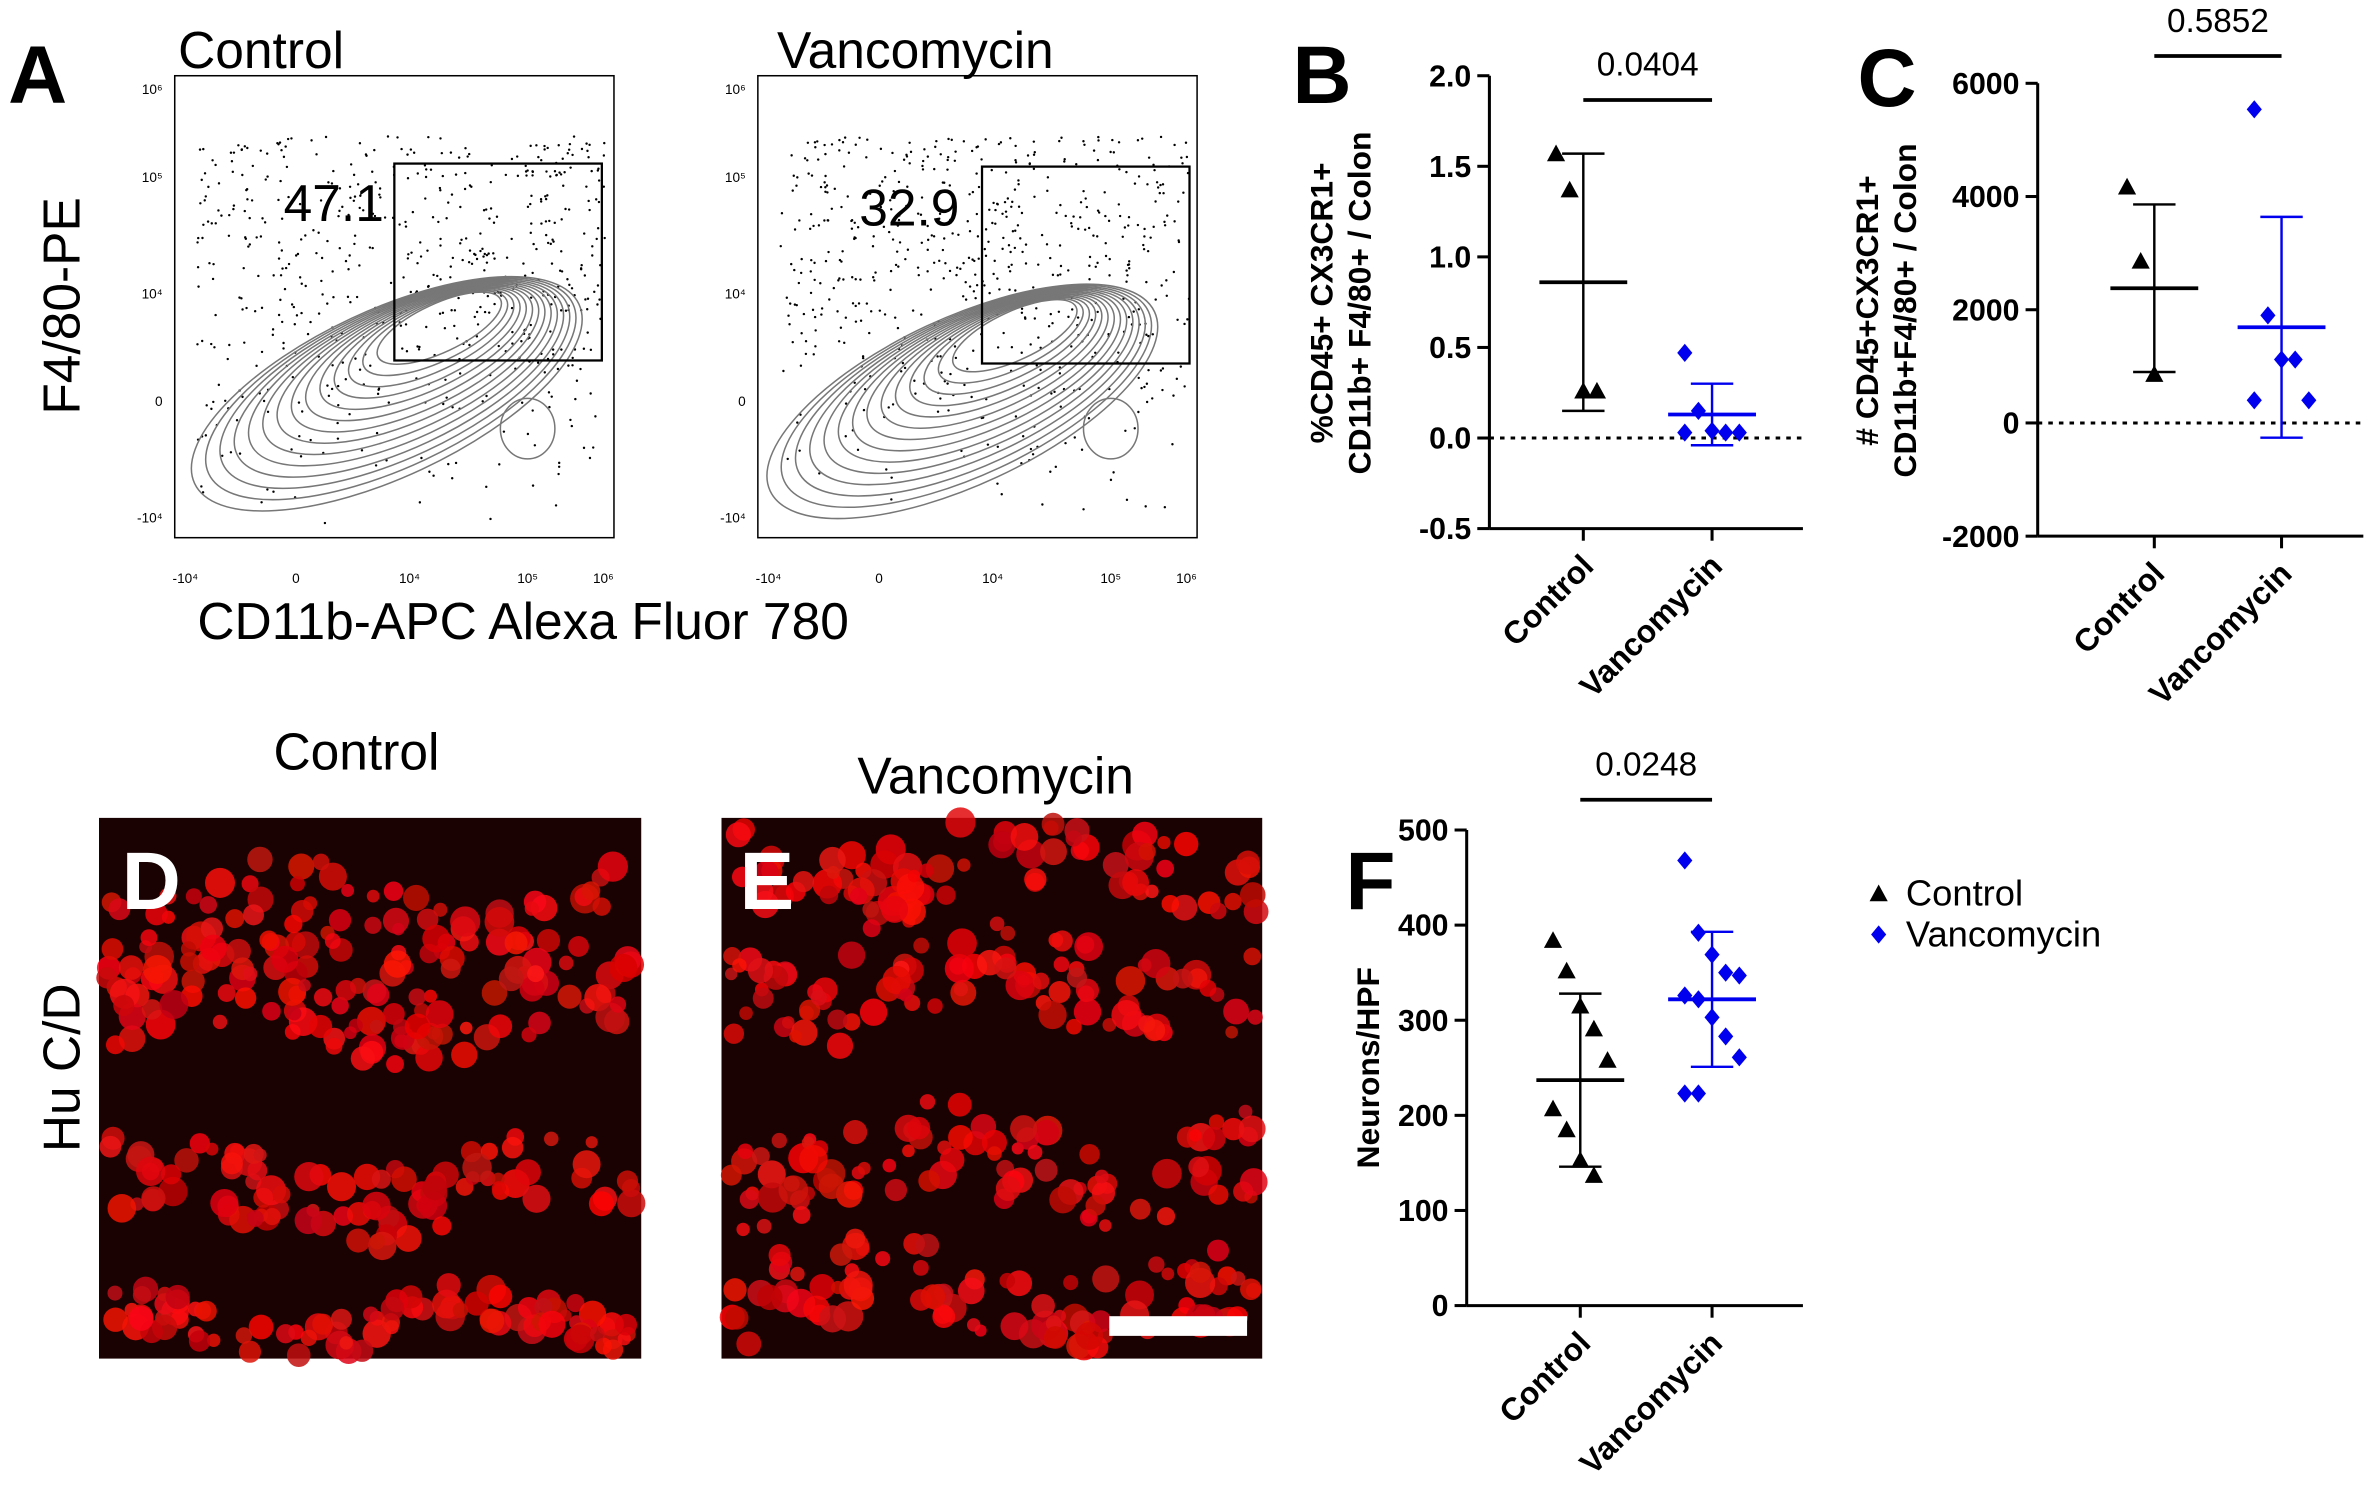  Describe the element at coordinates (1648, 65) in the screenshot. I see `p-value: 0.0404` at that location.